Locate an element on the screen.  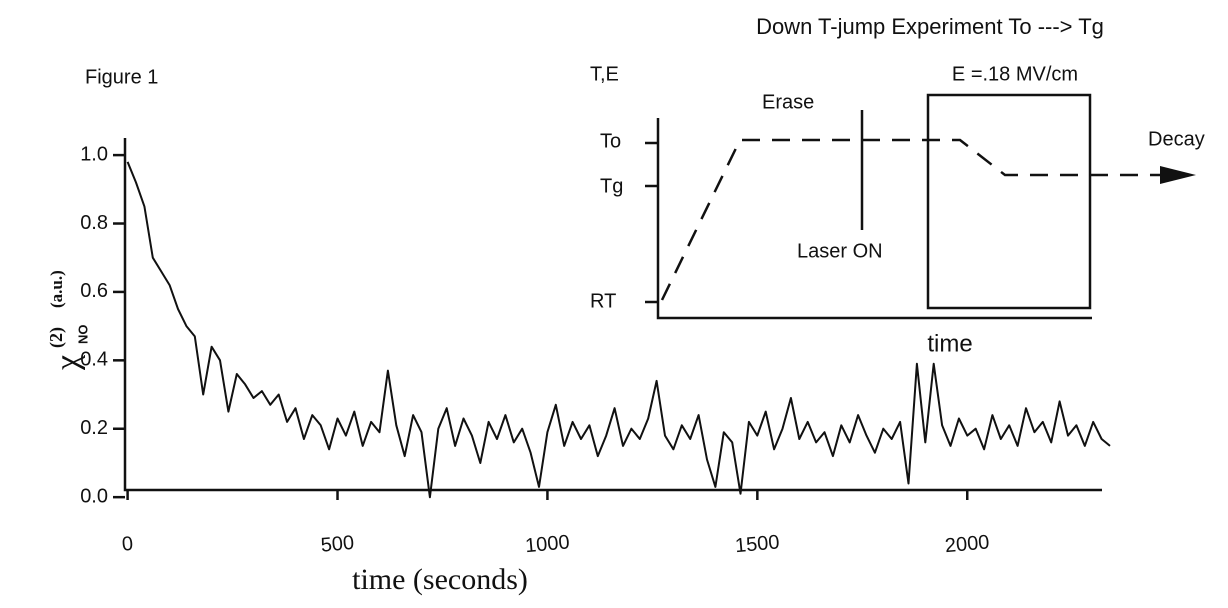
inset-y-label: T,E is located at coordinates (604, 74).